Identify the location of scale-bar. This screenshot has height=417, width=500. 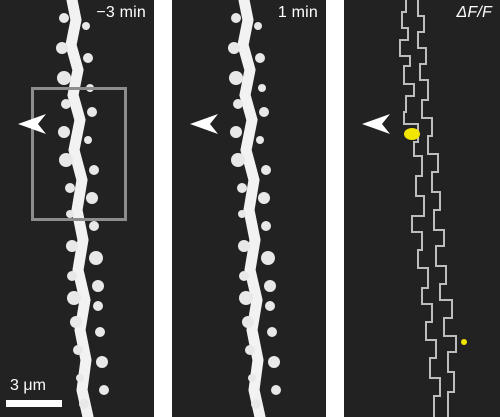
(34, 403).